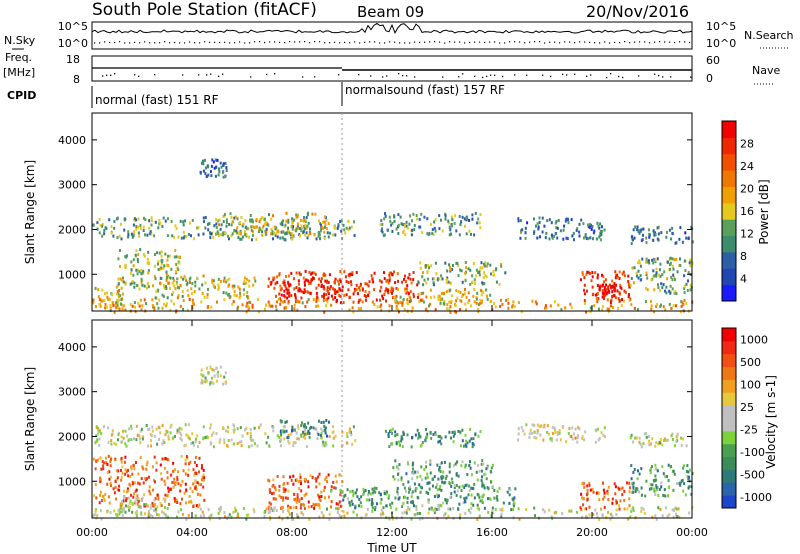 This screenshot has height=554, width=800. What do you see at coordinates (729, 211) in the screenshot?
I see `colorbar-swatch` at bounding box center [729, 211].